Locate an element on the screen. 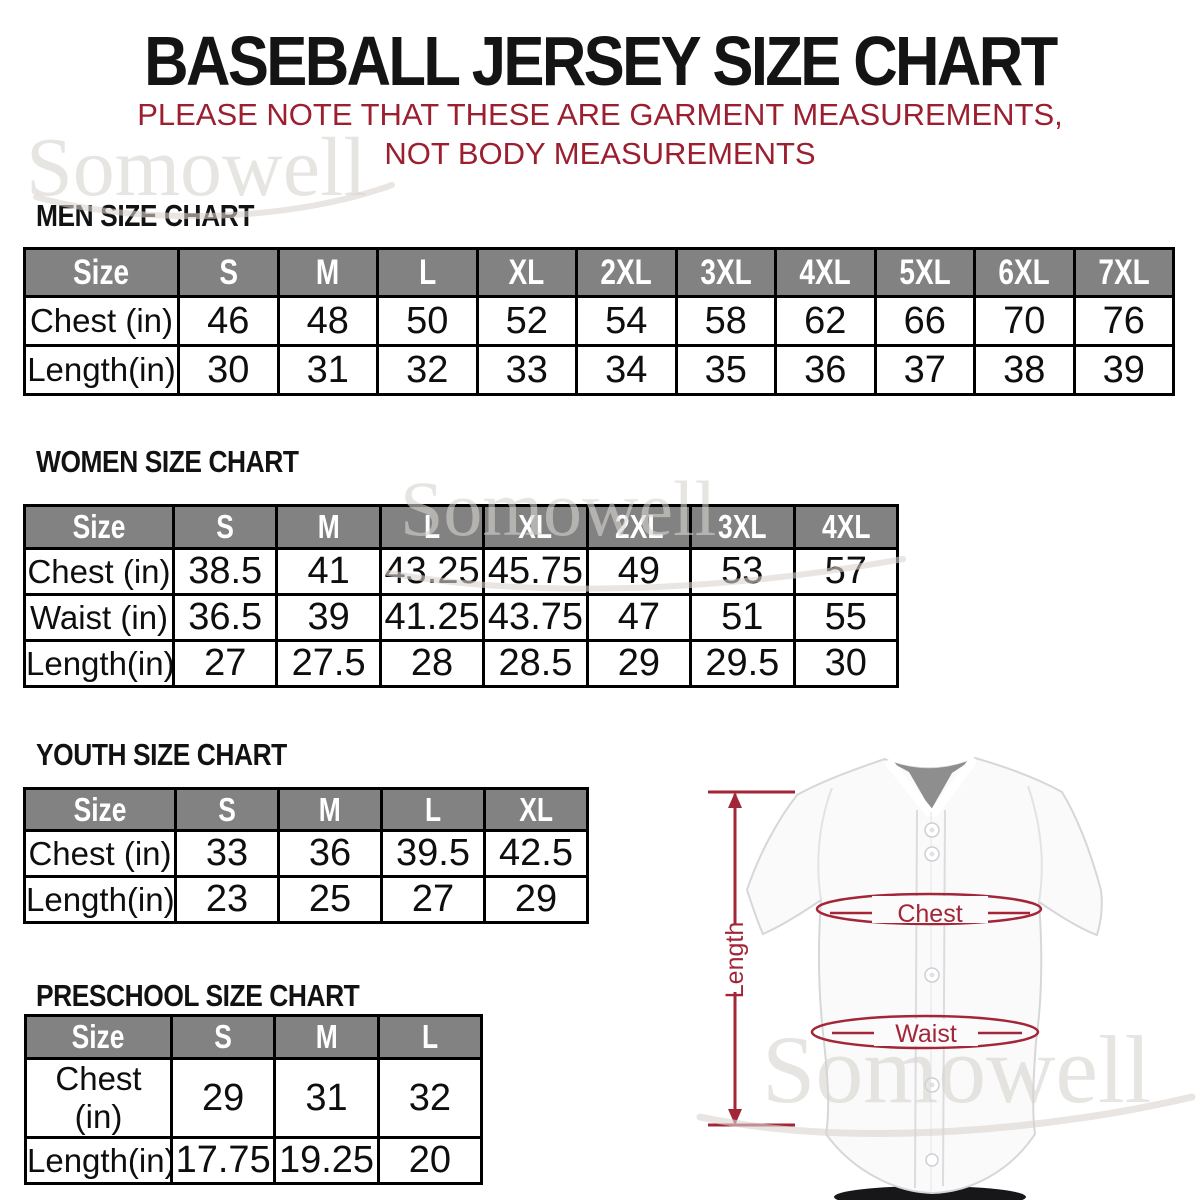 This screenshot has height=1200, width=1200. column-header: 4XL is located at coordinates (825, 272).